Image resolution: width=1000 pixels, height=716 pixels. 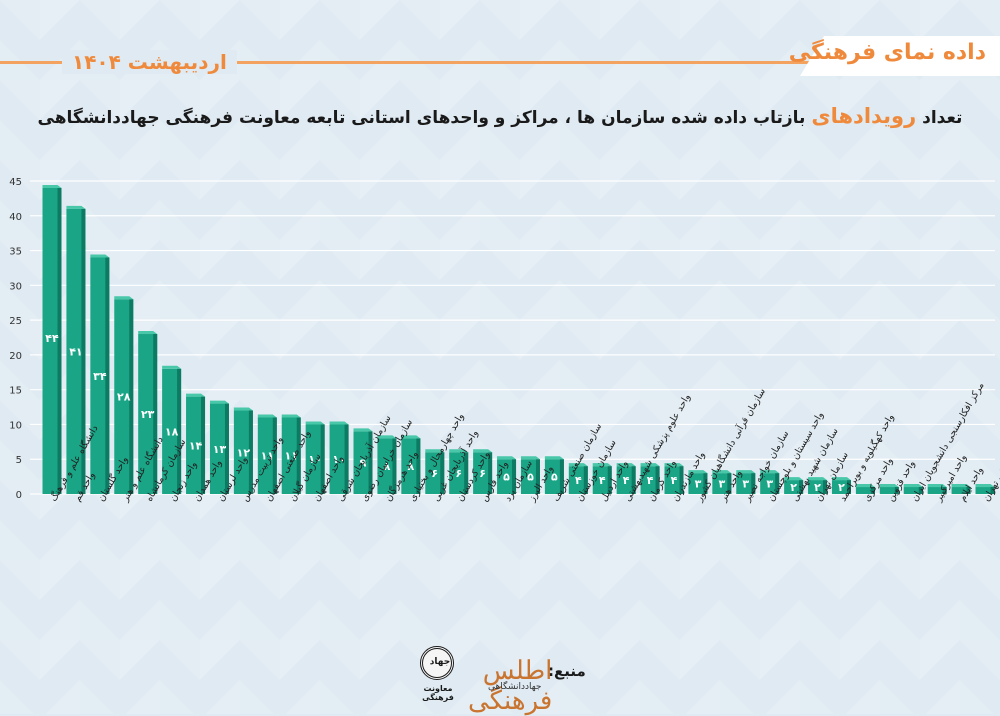 I want to click on bar-value-label: ۲۳, so click(x=148, y=414).